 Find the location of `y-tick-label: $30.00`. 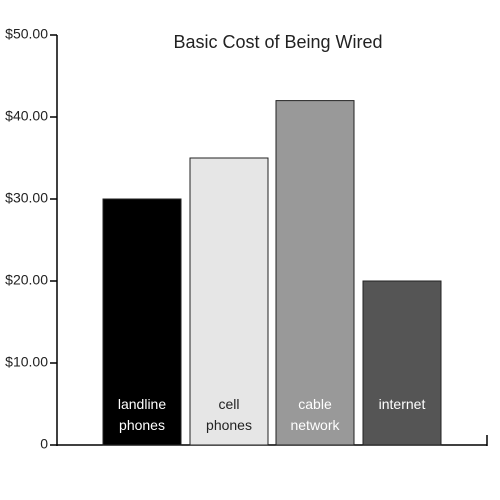

y-tick-label: $30.00 is located at coordinates (26, 198).